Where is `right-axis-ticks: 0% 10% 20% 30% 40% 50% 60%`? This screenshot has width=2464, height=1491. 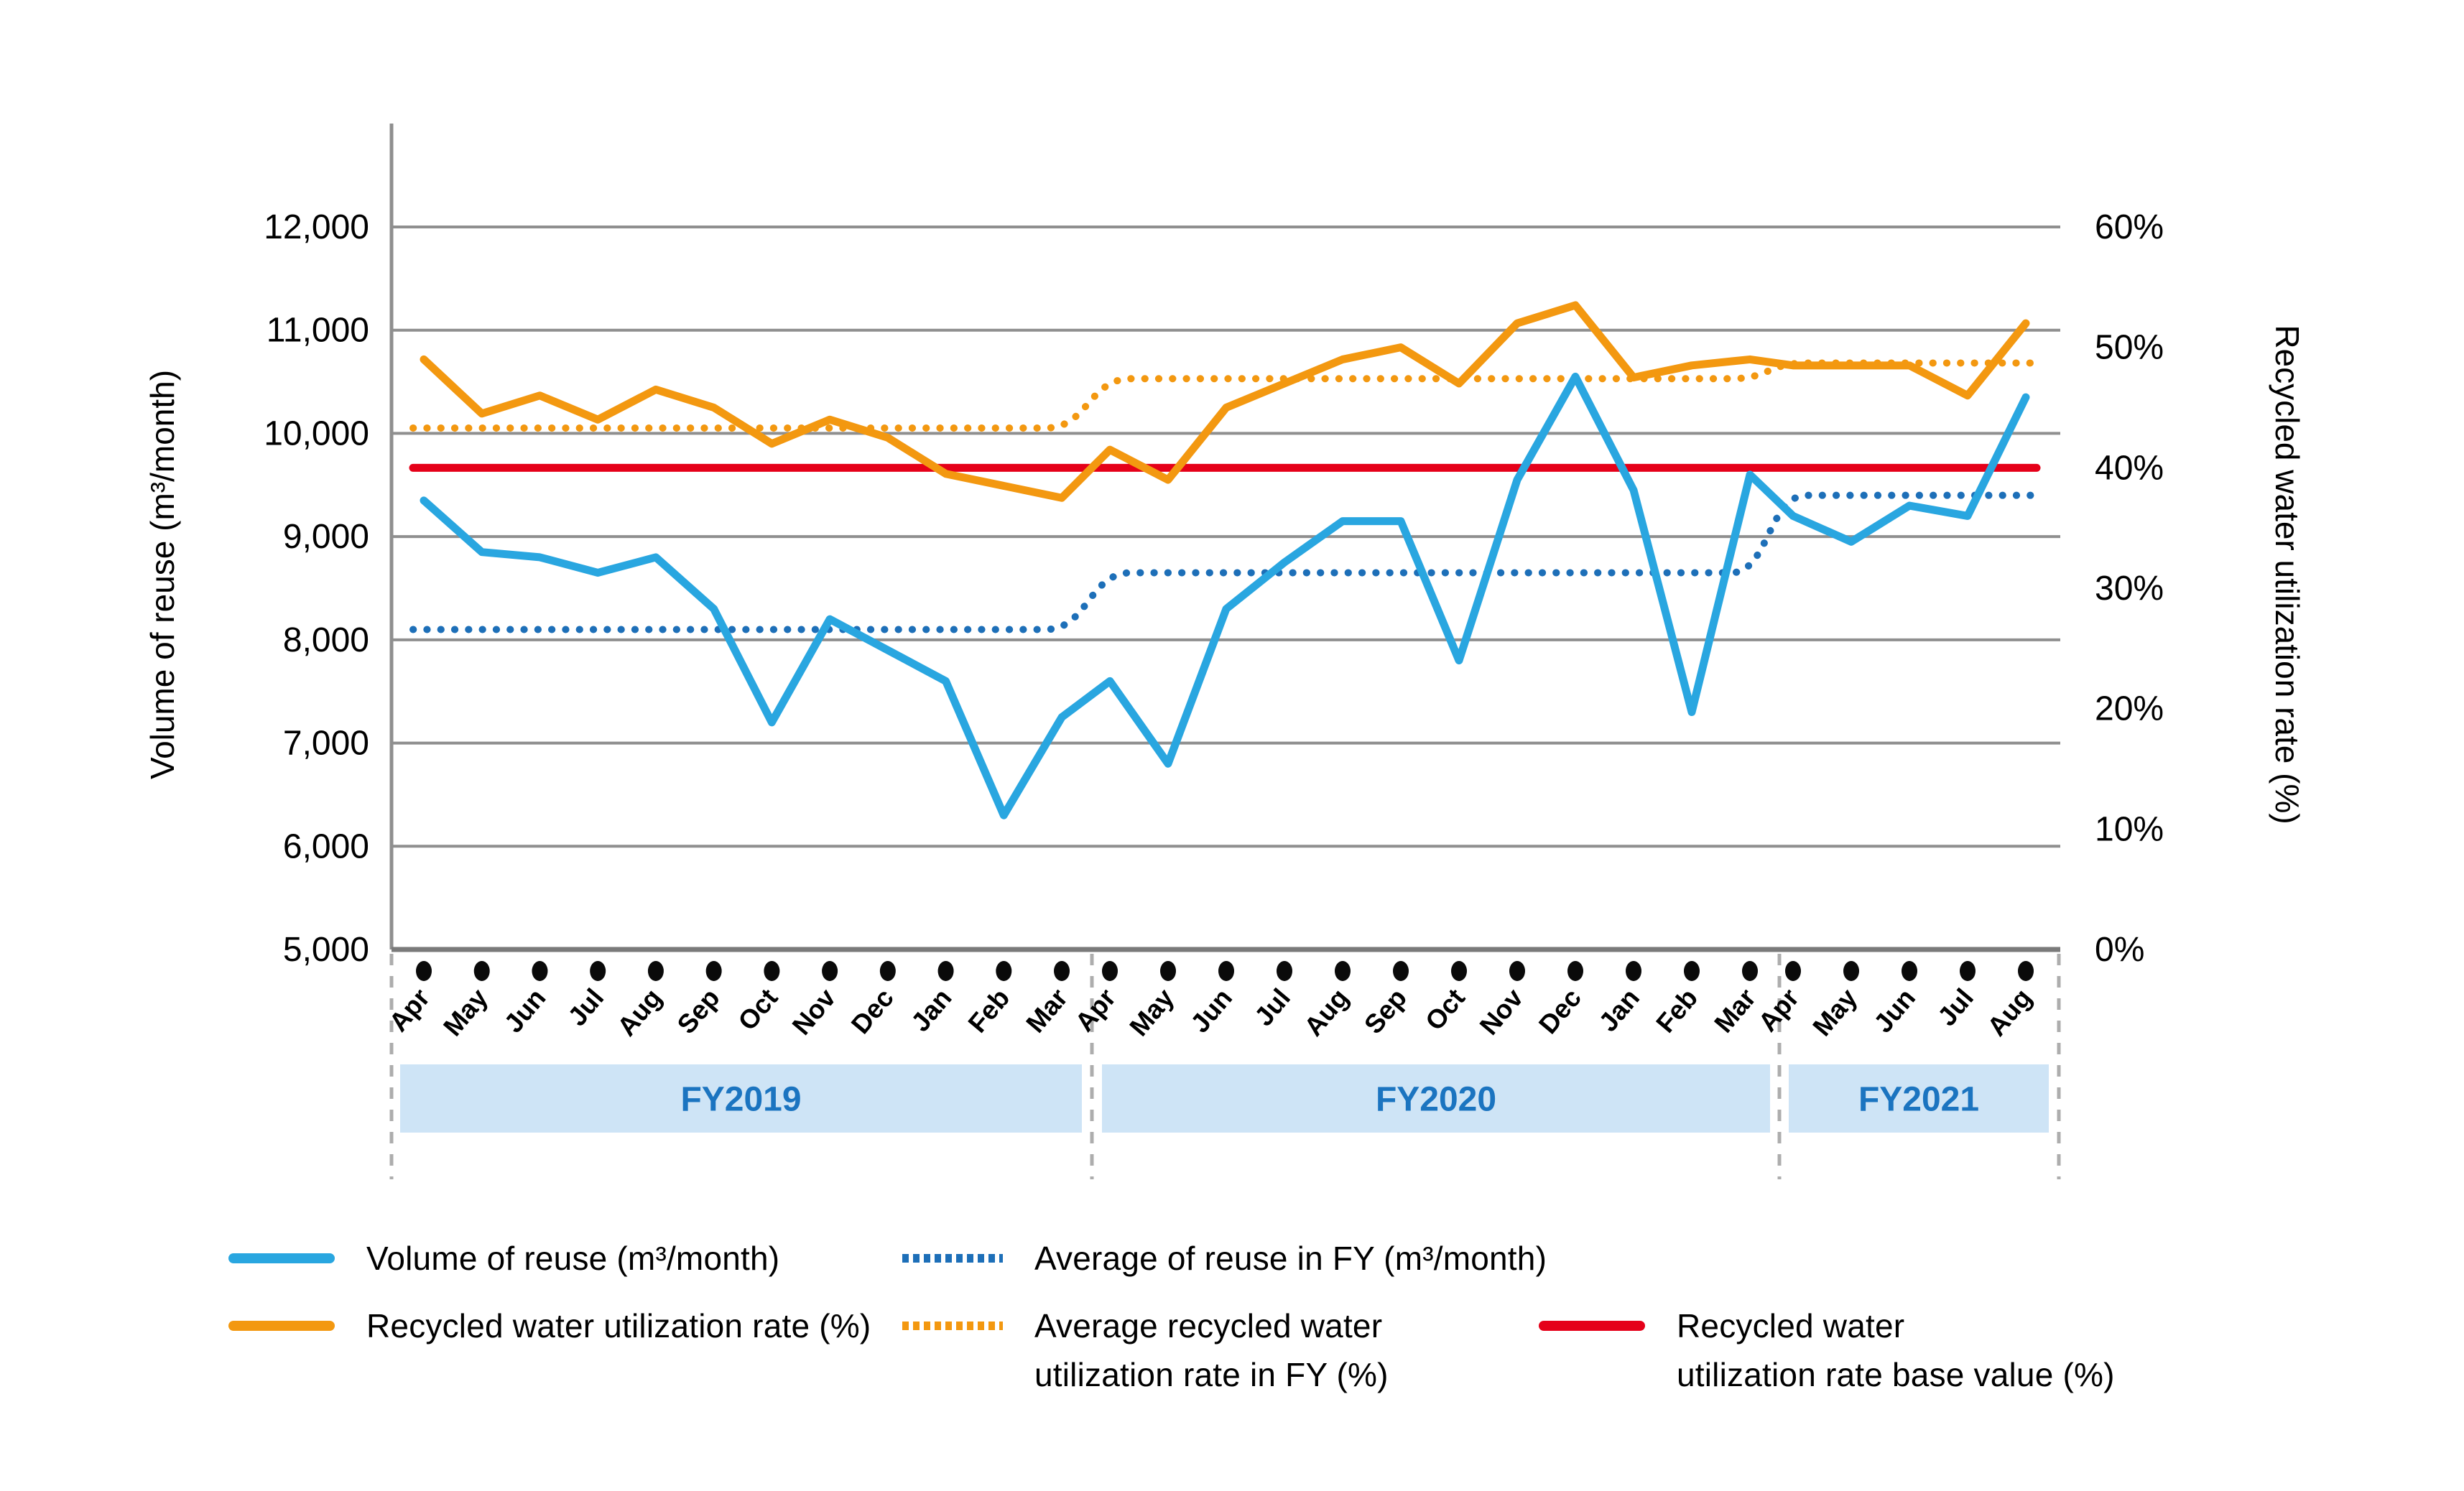
right-axis-ticks: 0% 10% 20% 30% 40% 50% 60% is located at coordinates (2129, 589).